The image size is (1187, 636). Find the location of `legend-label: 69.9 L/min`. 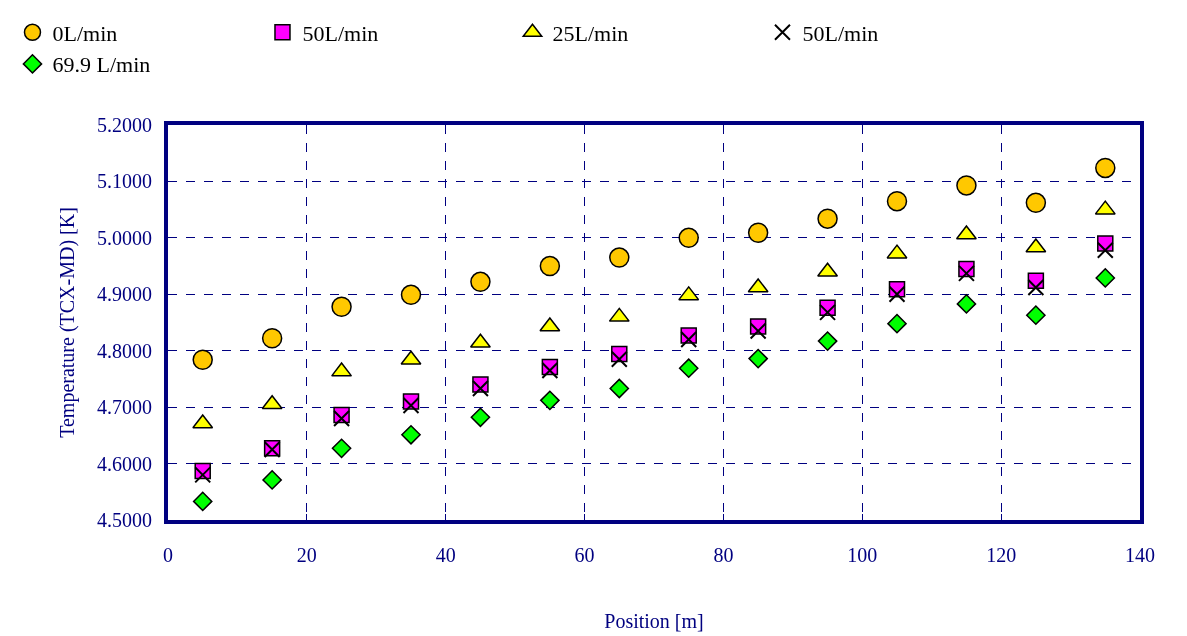

legend-label: 69.9 L/min is located at coordinates (101, 65).